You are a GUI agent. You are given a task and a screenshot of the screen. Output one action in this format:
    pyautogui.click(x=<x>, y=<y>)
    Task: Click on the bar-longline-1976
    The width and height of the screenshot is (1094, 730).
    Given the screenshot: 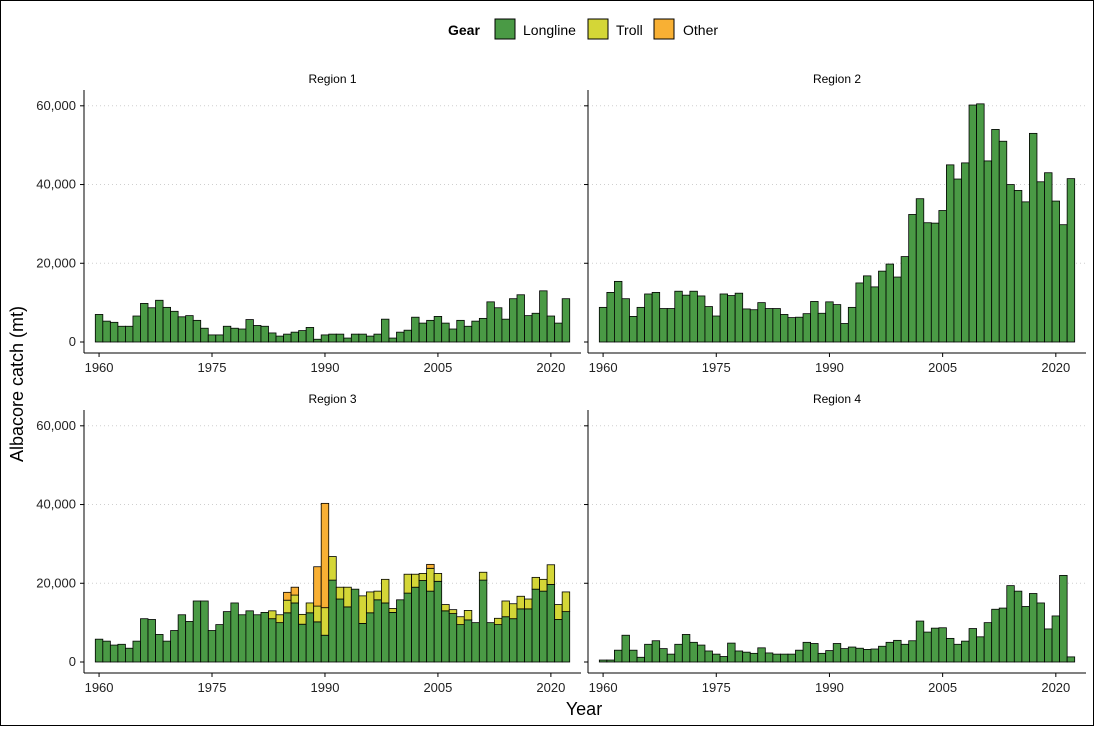 What is the action you would take?
    pyautogui.click(x=723, y=659)
    